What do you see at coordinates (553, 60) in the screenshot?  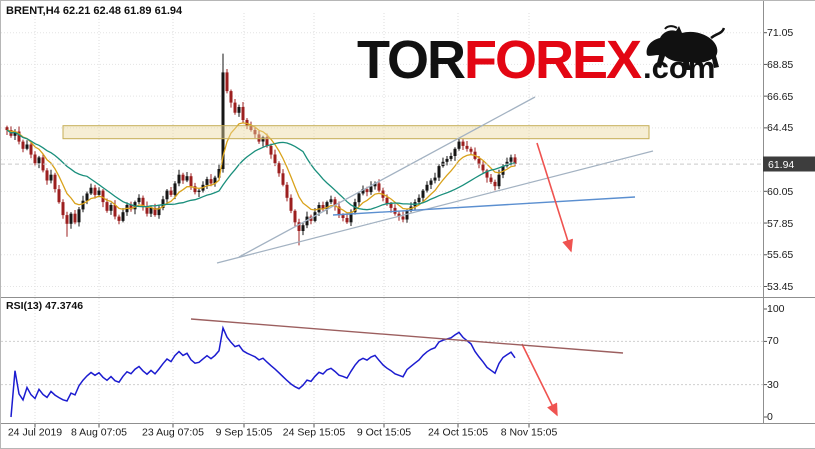 I see `logo-text-forex: FOREX` at bounding box center [553, 60].